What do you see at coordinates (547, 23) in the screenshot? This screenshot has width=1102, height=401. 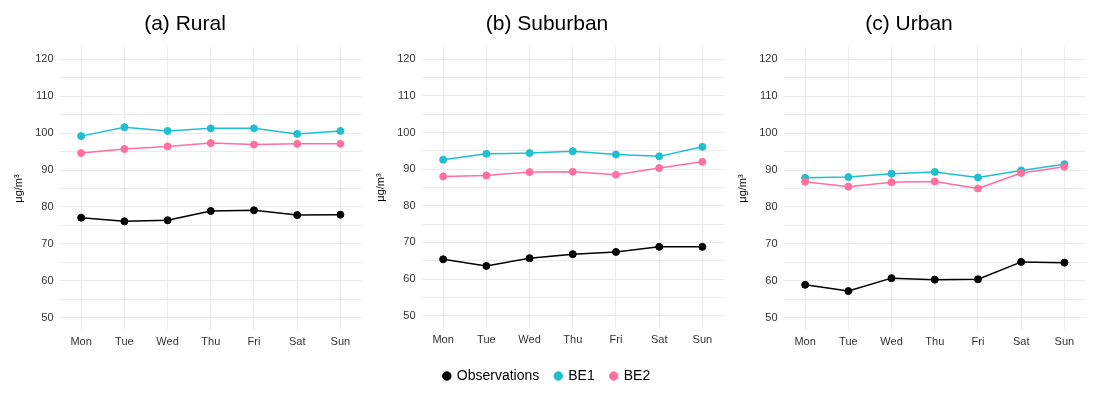 I see `chart-title: (b) Suburban` at bounding box center [547, 23].